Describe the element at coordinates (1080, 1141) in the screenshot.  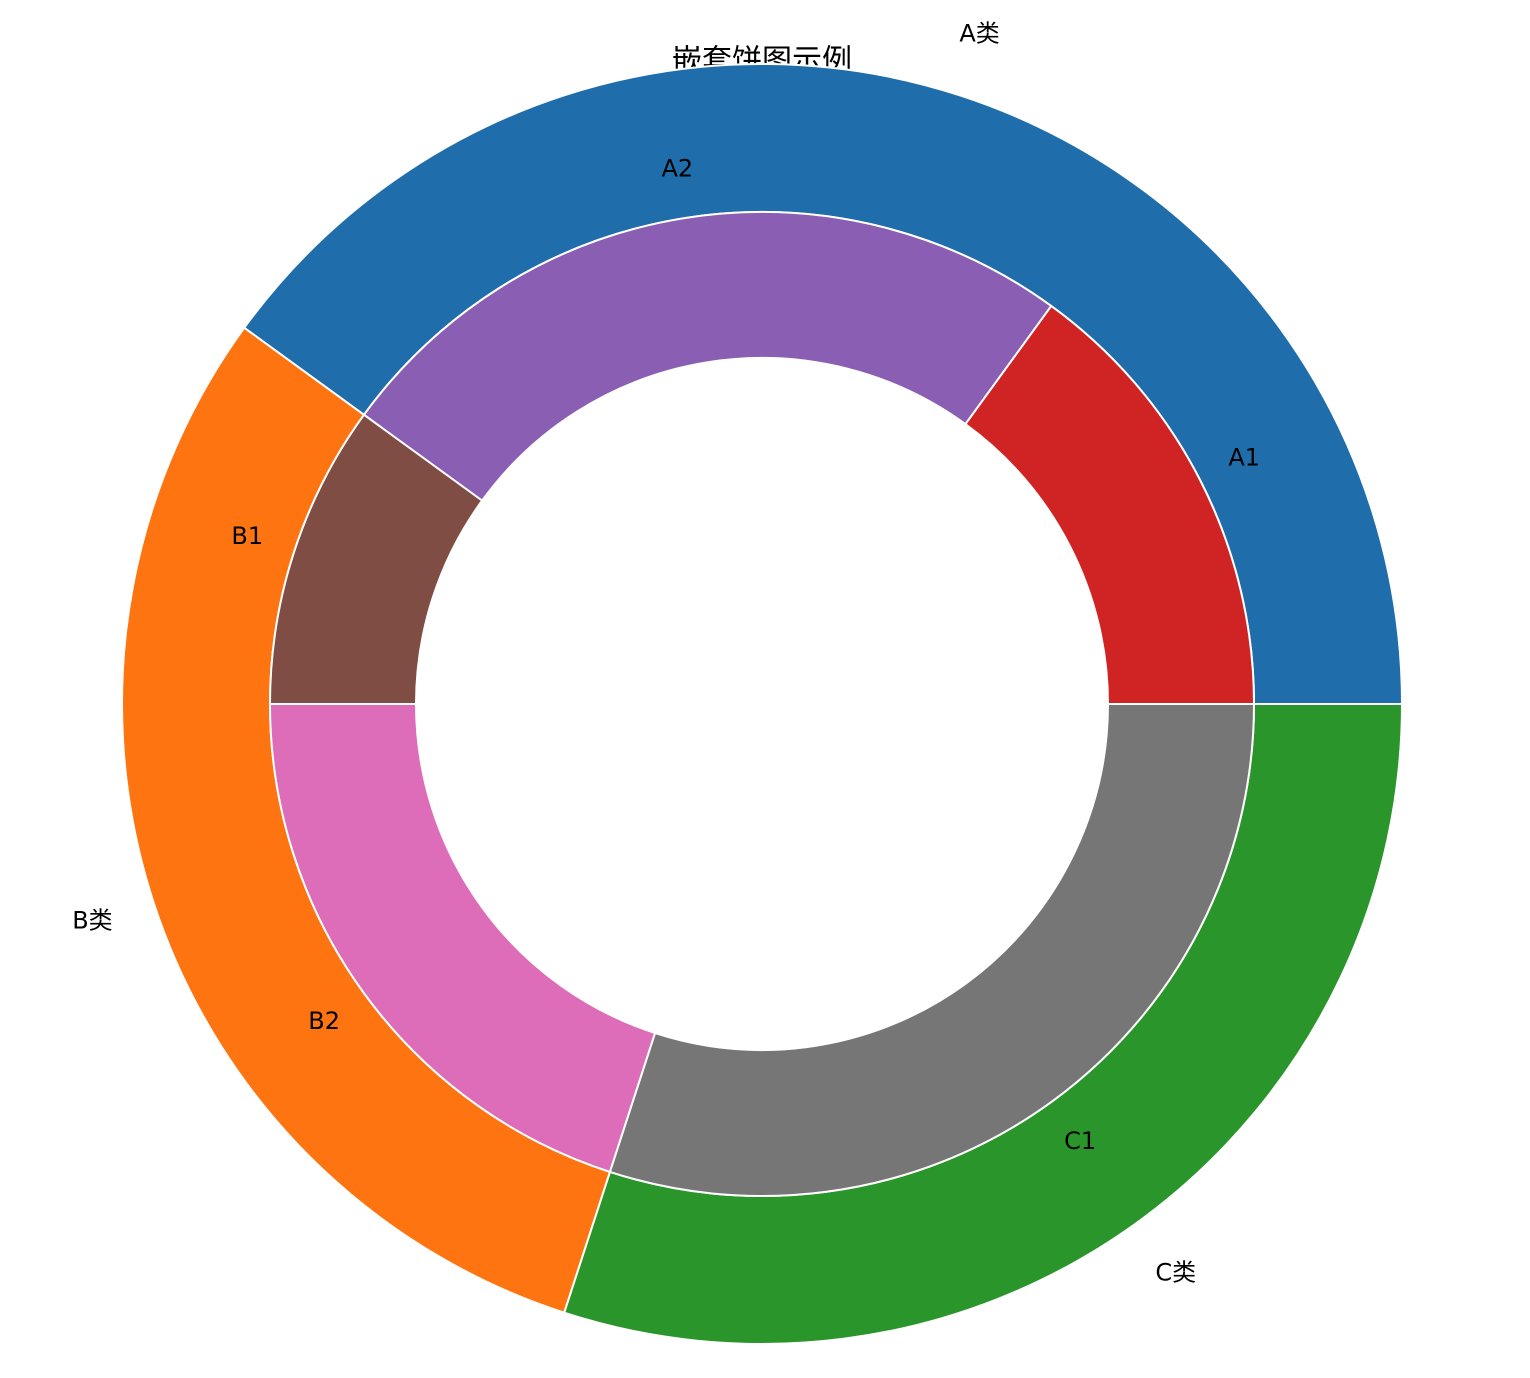
I see `wedge-label: C1` at that location.